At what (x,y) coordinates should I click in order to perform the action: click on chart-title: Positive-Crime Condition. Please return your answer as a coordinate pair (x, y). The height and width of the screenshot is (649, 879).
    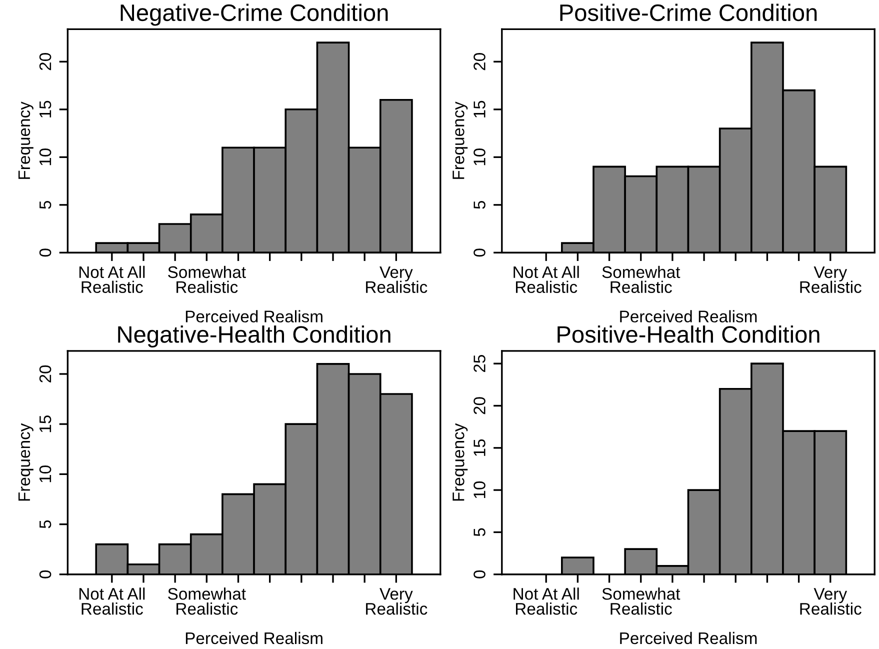
    Looking at the image, I should click on (688, 13).